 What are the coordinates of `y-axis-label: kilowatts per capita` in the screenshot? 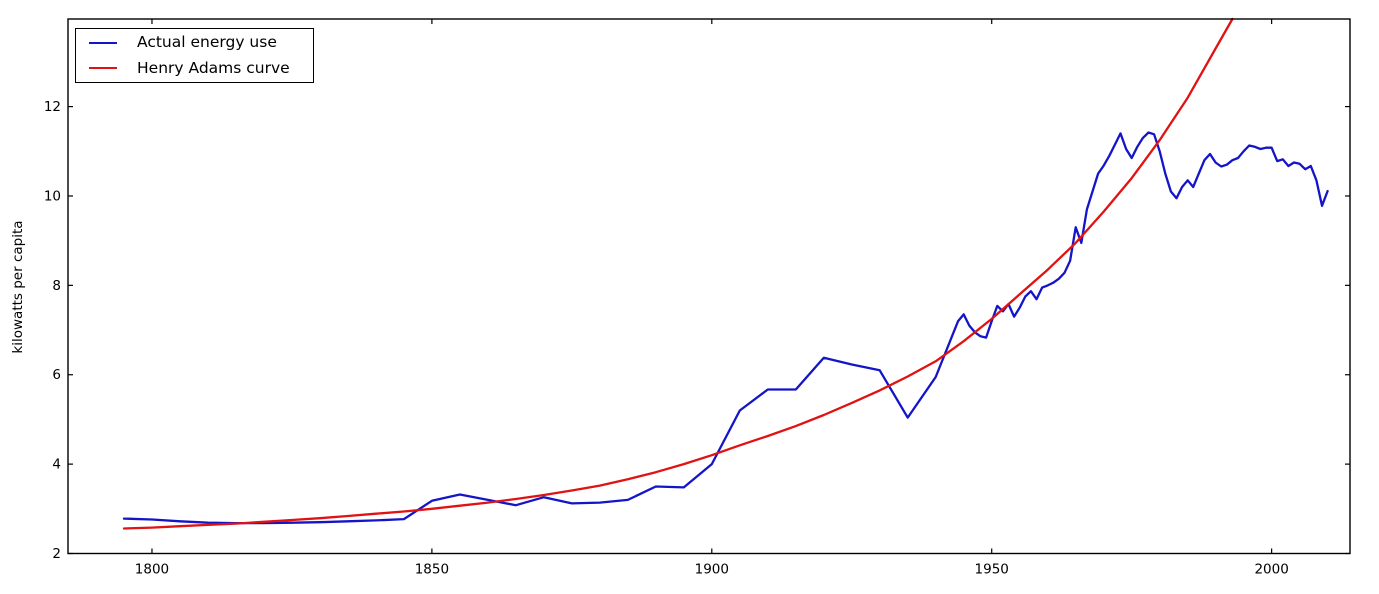 It's located at (18, 287).